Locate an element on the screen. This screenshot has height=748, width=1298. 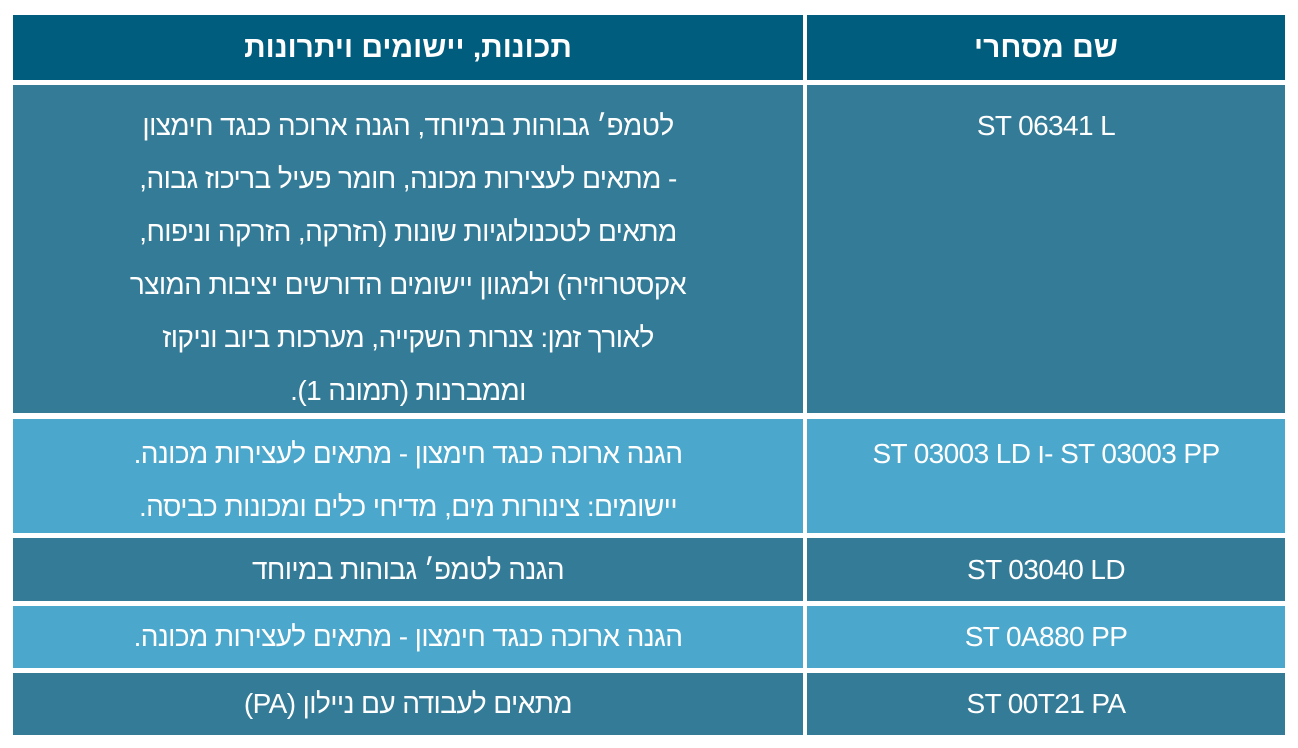
trade-name: ST 03003 PP -ו ST 03003 LD is located at coordinates (1046, 453).